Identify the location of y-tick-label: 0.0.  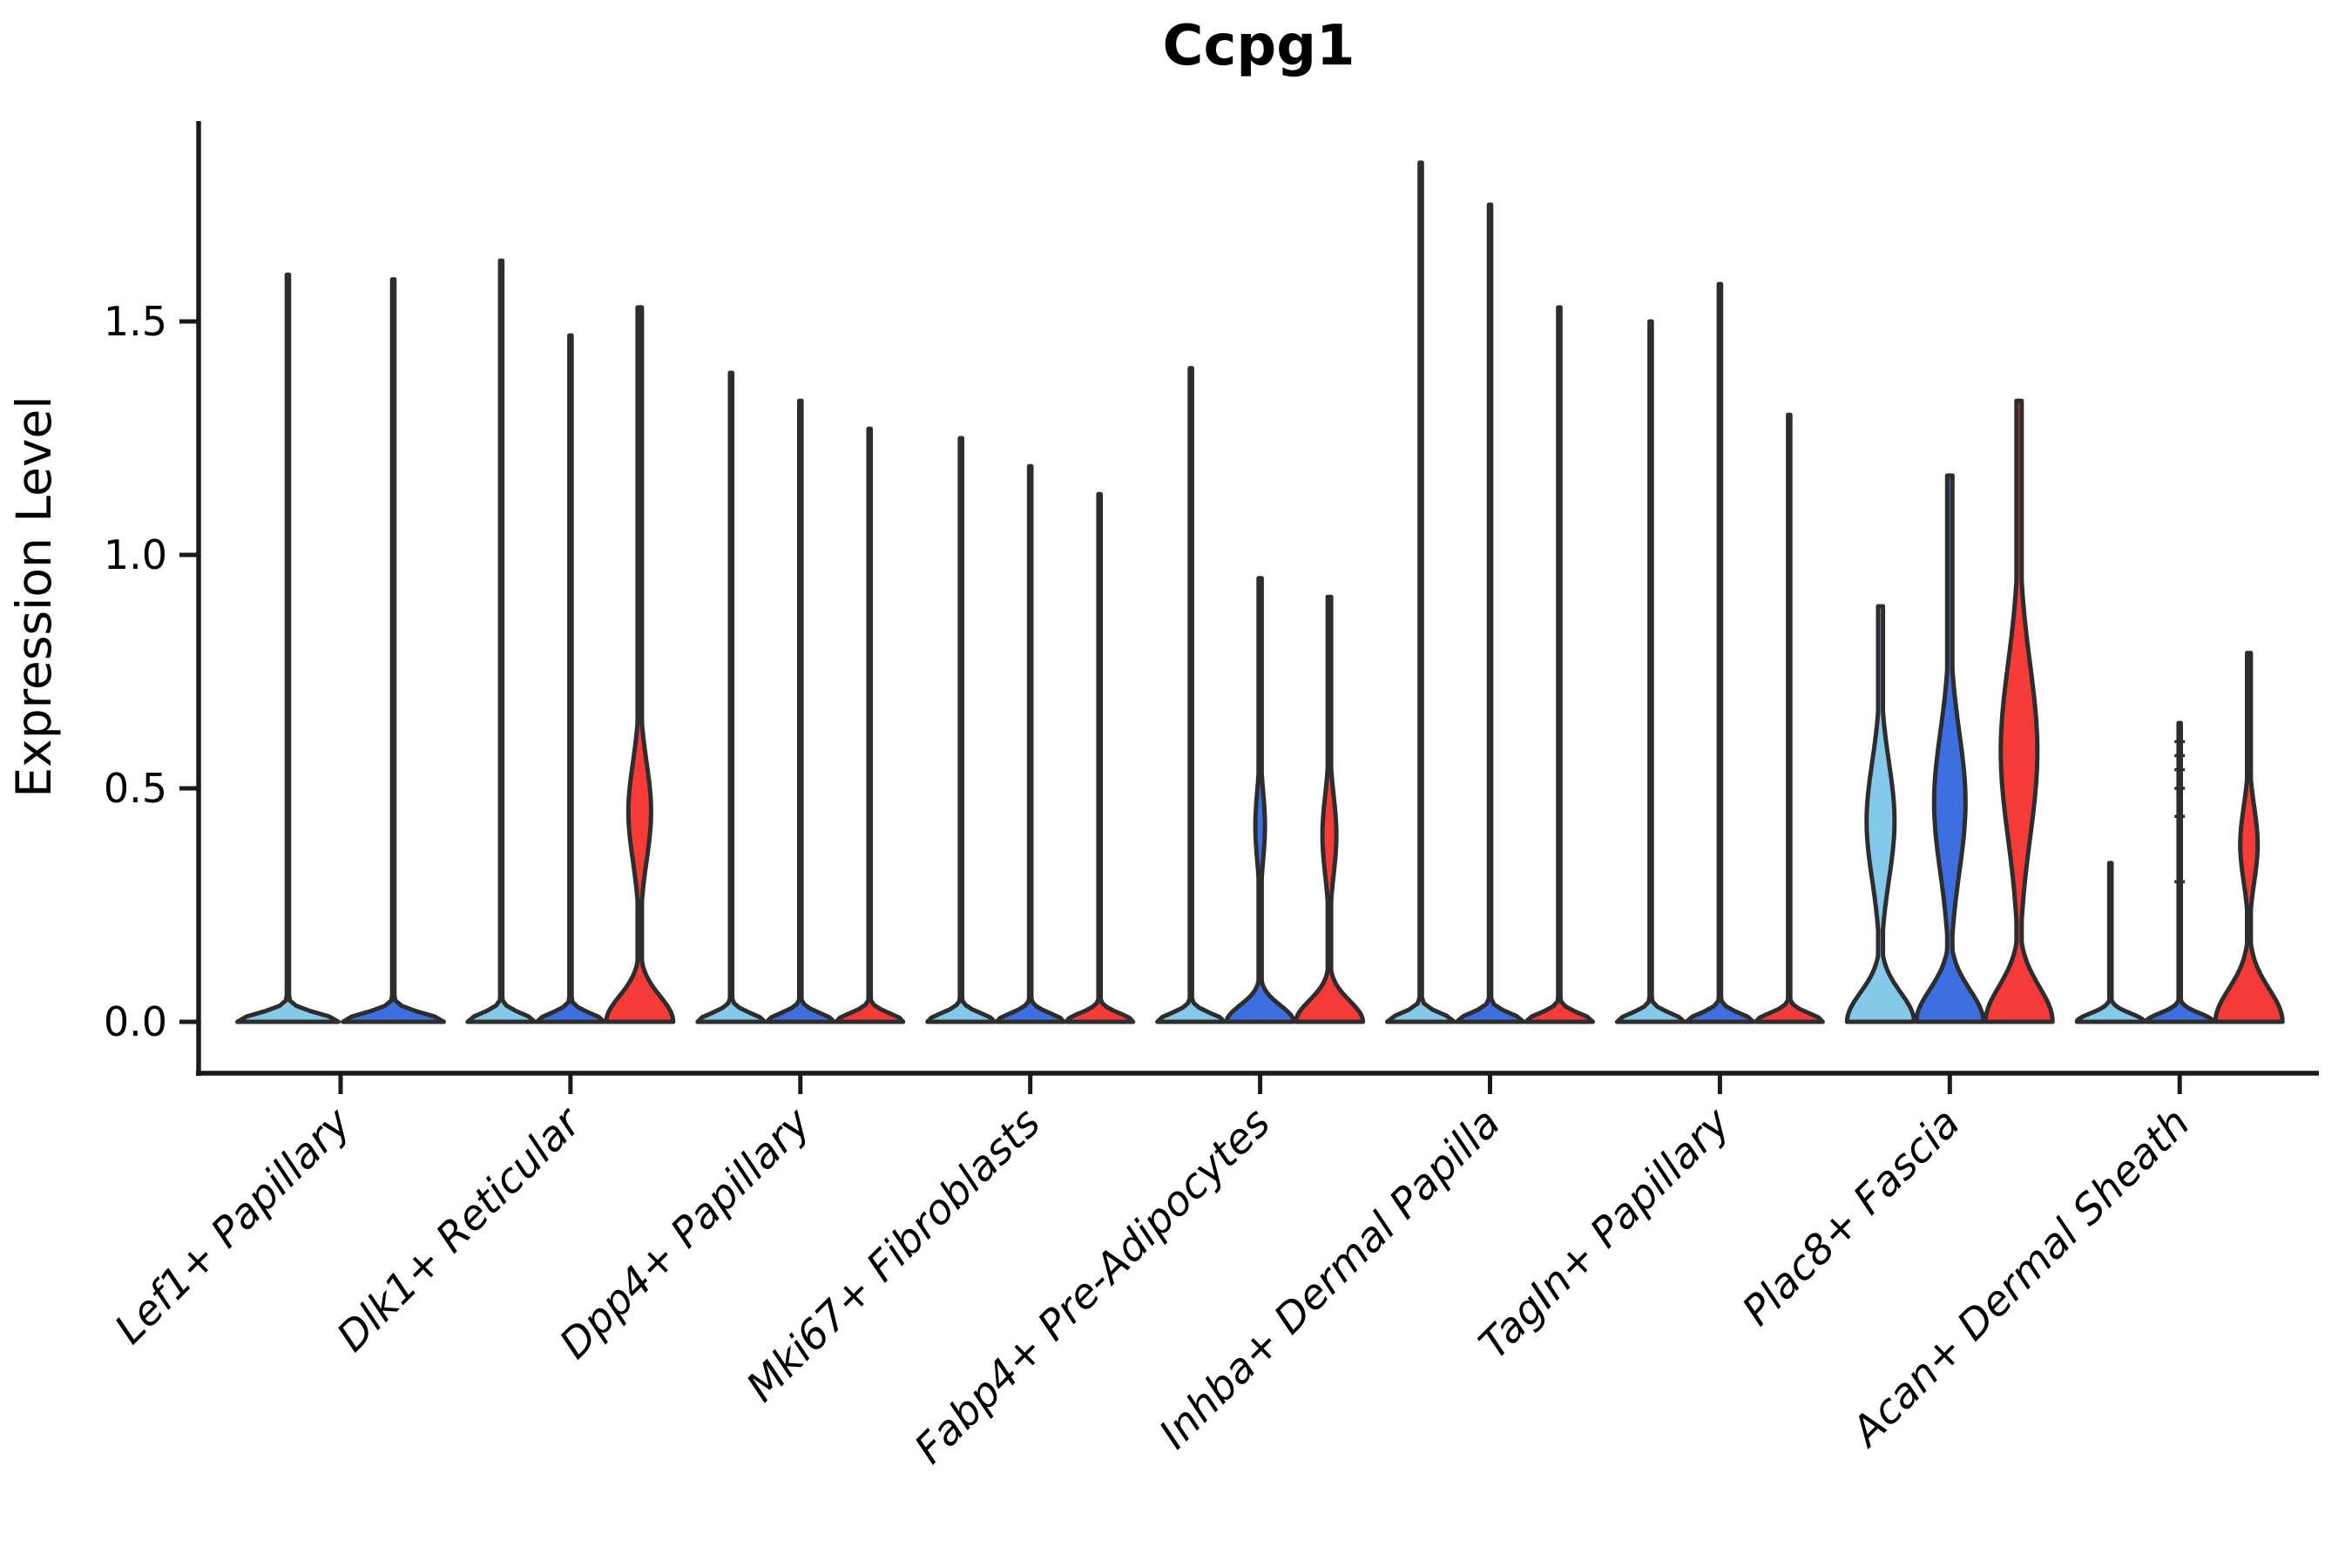
(135, 1022).